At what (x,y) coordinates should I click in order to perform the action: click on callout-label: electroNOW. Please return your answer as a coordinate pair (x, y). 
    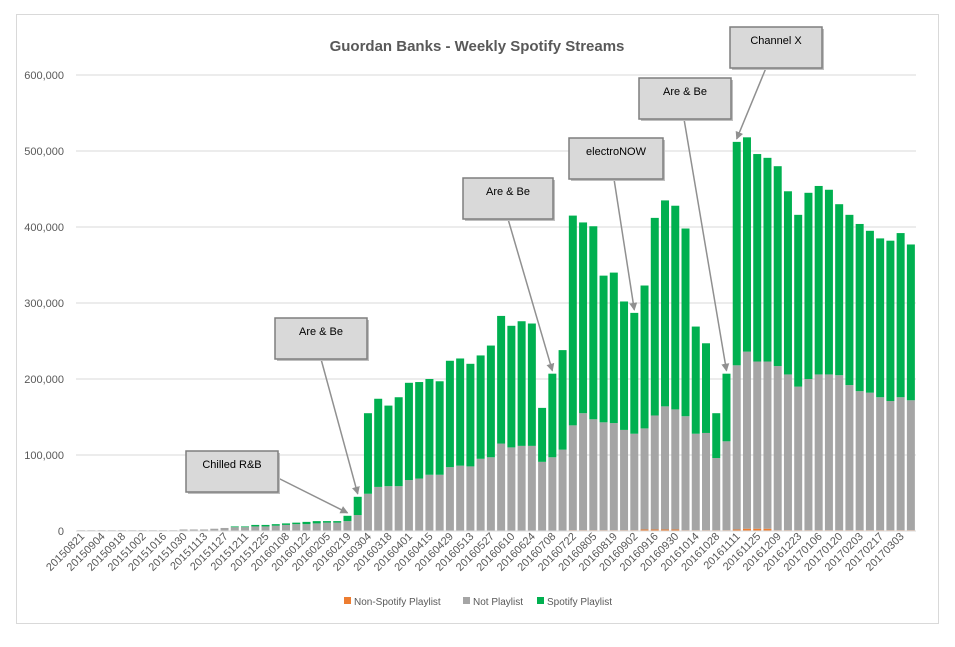
    Looking at the image, I should click on (616, 152).